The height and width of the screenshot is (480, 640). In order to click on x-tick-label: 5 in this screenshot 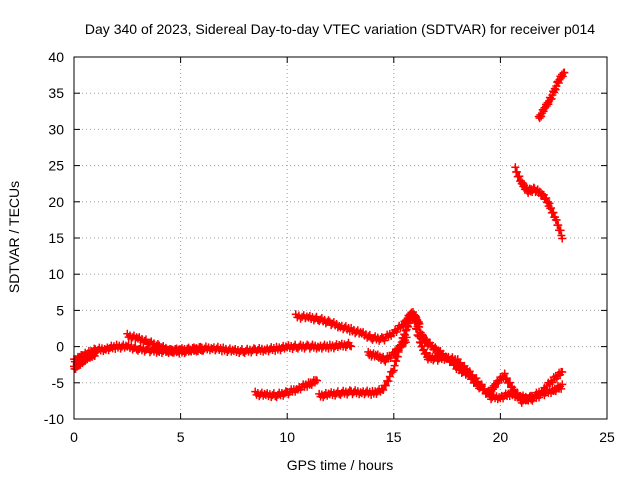, I will do `click(181, 437)`.